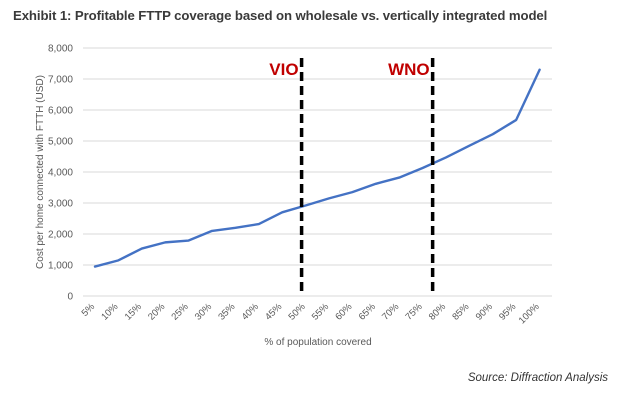 This screenshot has height=402, width=624. Describe the element at coordinates (414, 312) in the screenshot. I see `x-tick-label: 75%` at that location.